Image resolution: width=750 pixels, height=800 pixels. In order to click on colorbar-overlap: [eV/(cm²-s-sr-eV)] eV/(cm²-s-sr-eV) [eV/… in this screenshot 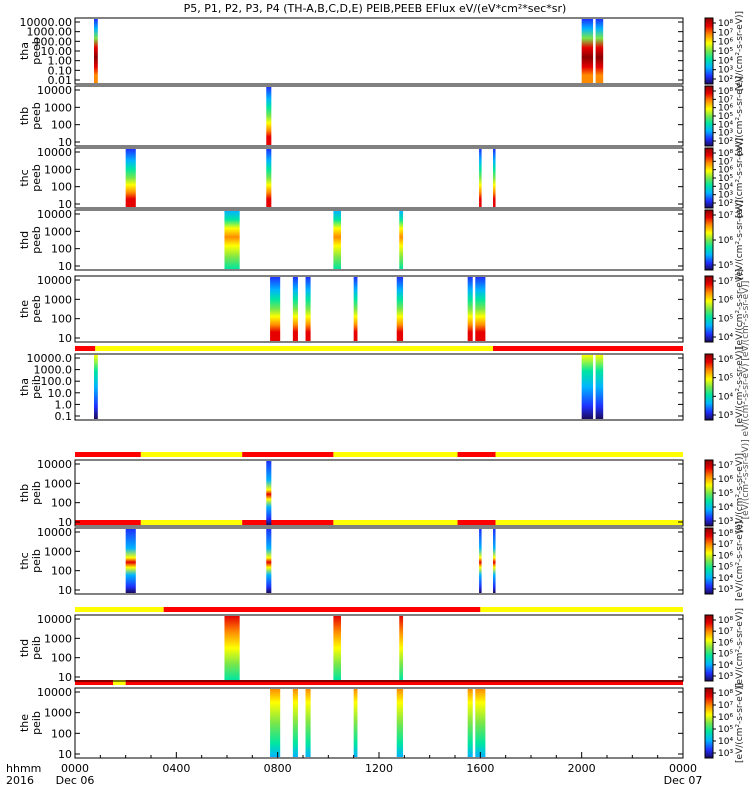, I will do `click(745, 400)`.